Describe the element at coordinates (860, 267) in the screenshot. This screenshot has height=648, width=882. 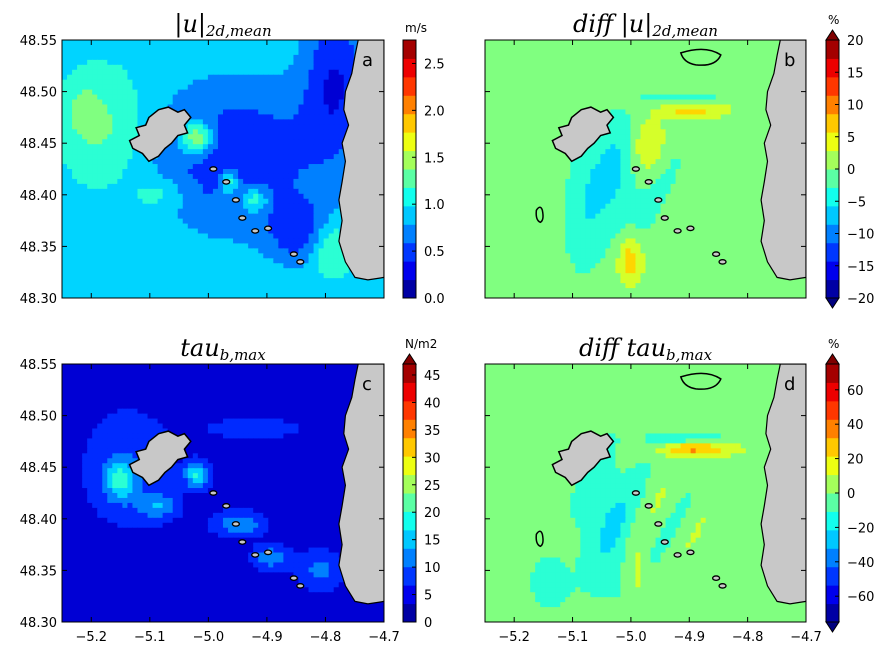
I see `colorbar-tick-label: −15` at that location.